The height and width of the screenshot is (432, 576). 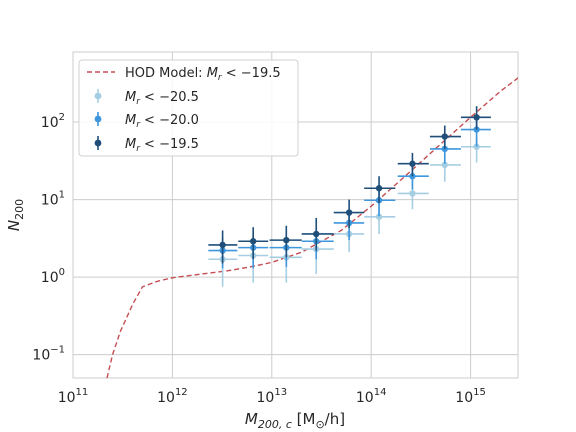 I want to click on legend-label-series: Mr < −20.0, so click(x=162, y=121).